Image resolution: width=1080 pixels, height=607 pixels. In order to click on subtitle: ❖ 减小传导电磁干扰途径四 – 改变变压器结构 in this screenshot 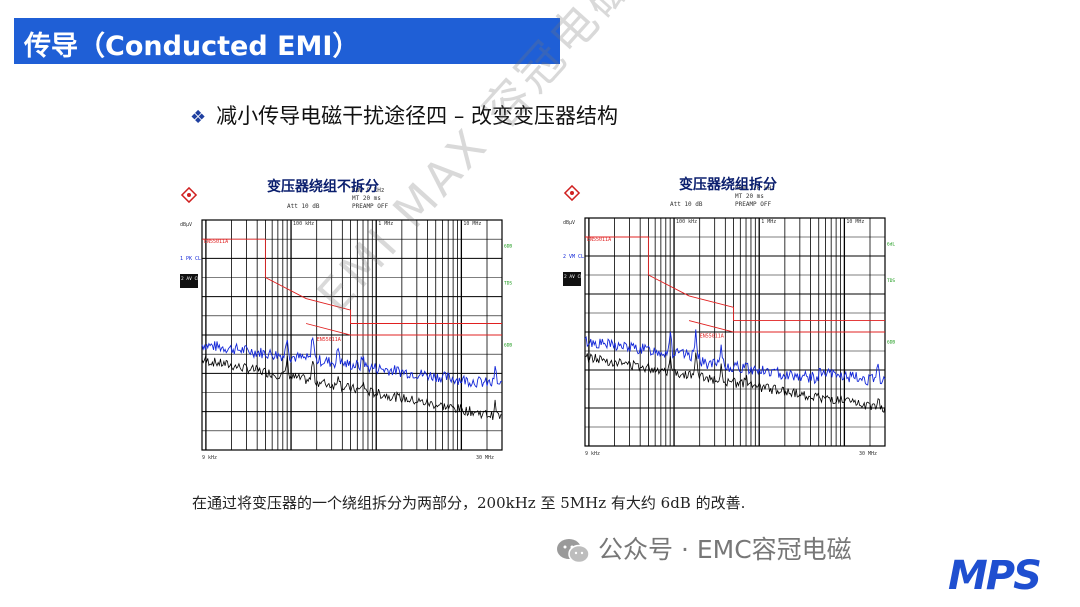, I will do `click(404, 115)`.